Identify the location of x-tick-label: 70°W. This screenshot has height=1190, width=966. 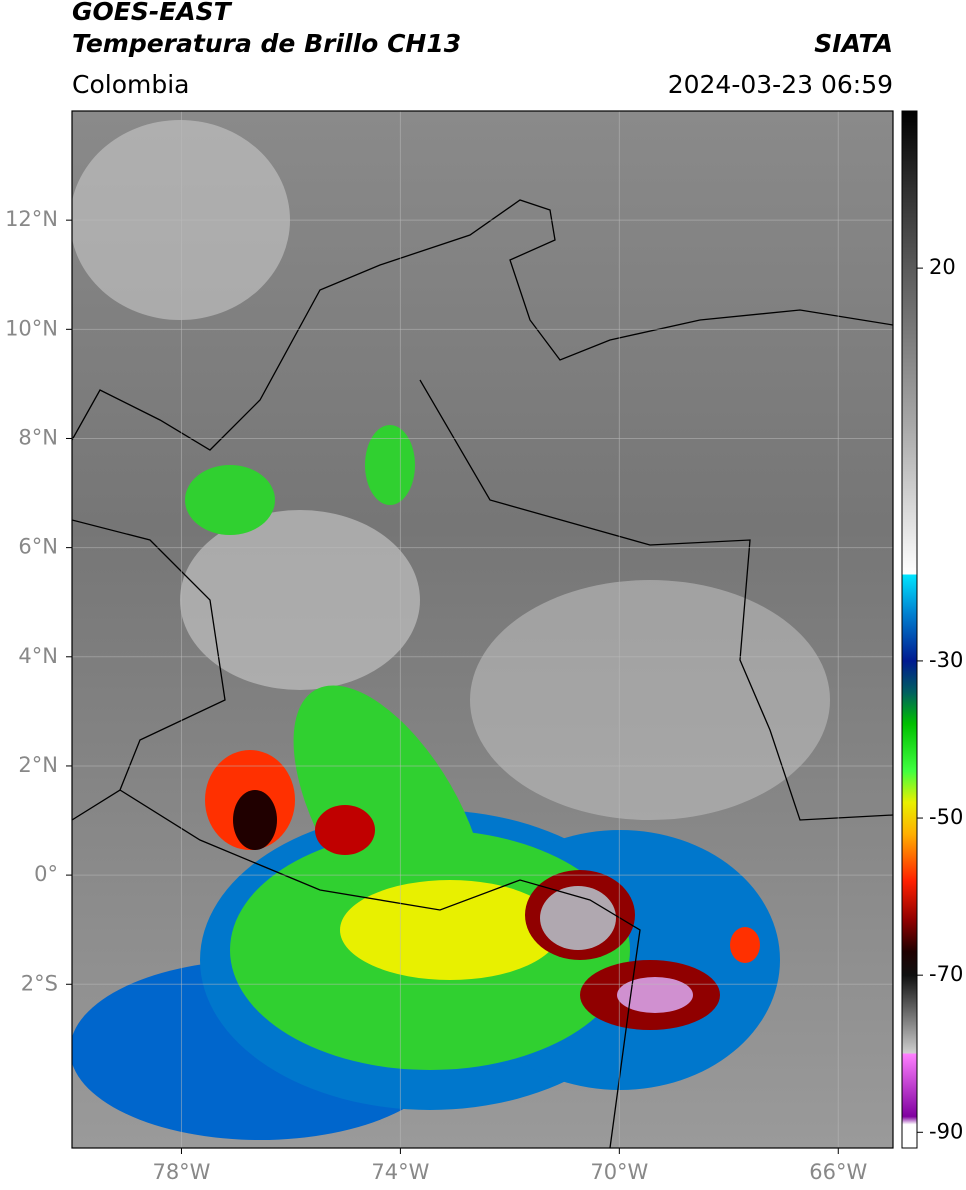
(619, 1172).